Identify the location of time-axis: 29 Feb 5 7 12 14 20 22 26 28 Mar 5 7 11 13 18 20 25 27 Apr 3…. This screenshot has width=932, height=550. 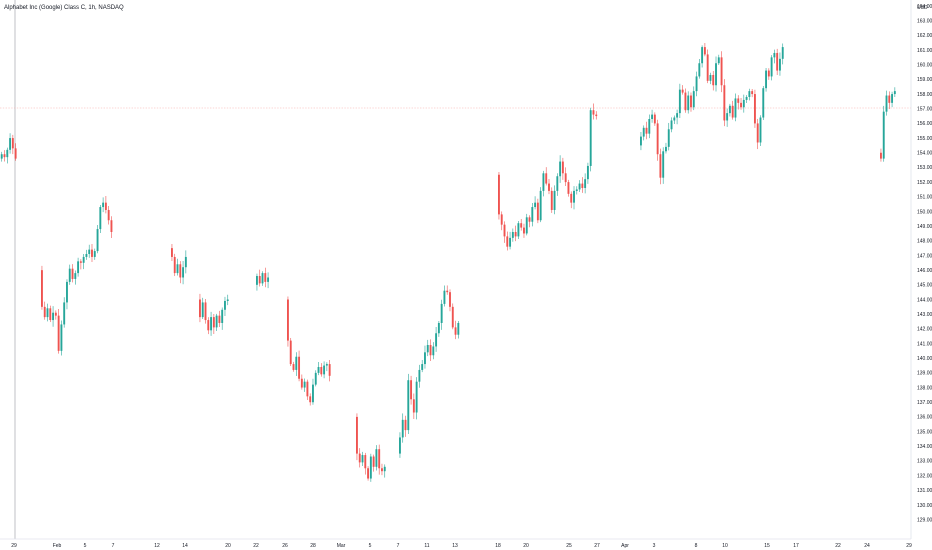
(461, 546).